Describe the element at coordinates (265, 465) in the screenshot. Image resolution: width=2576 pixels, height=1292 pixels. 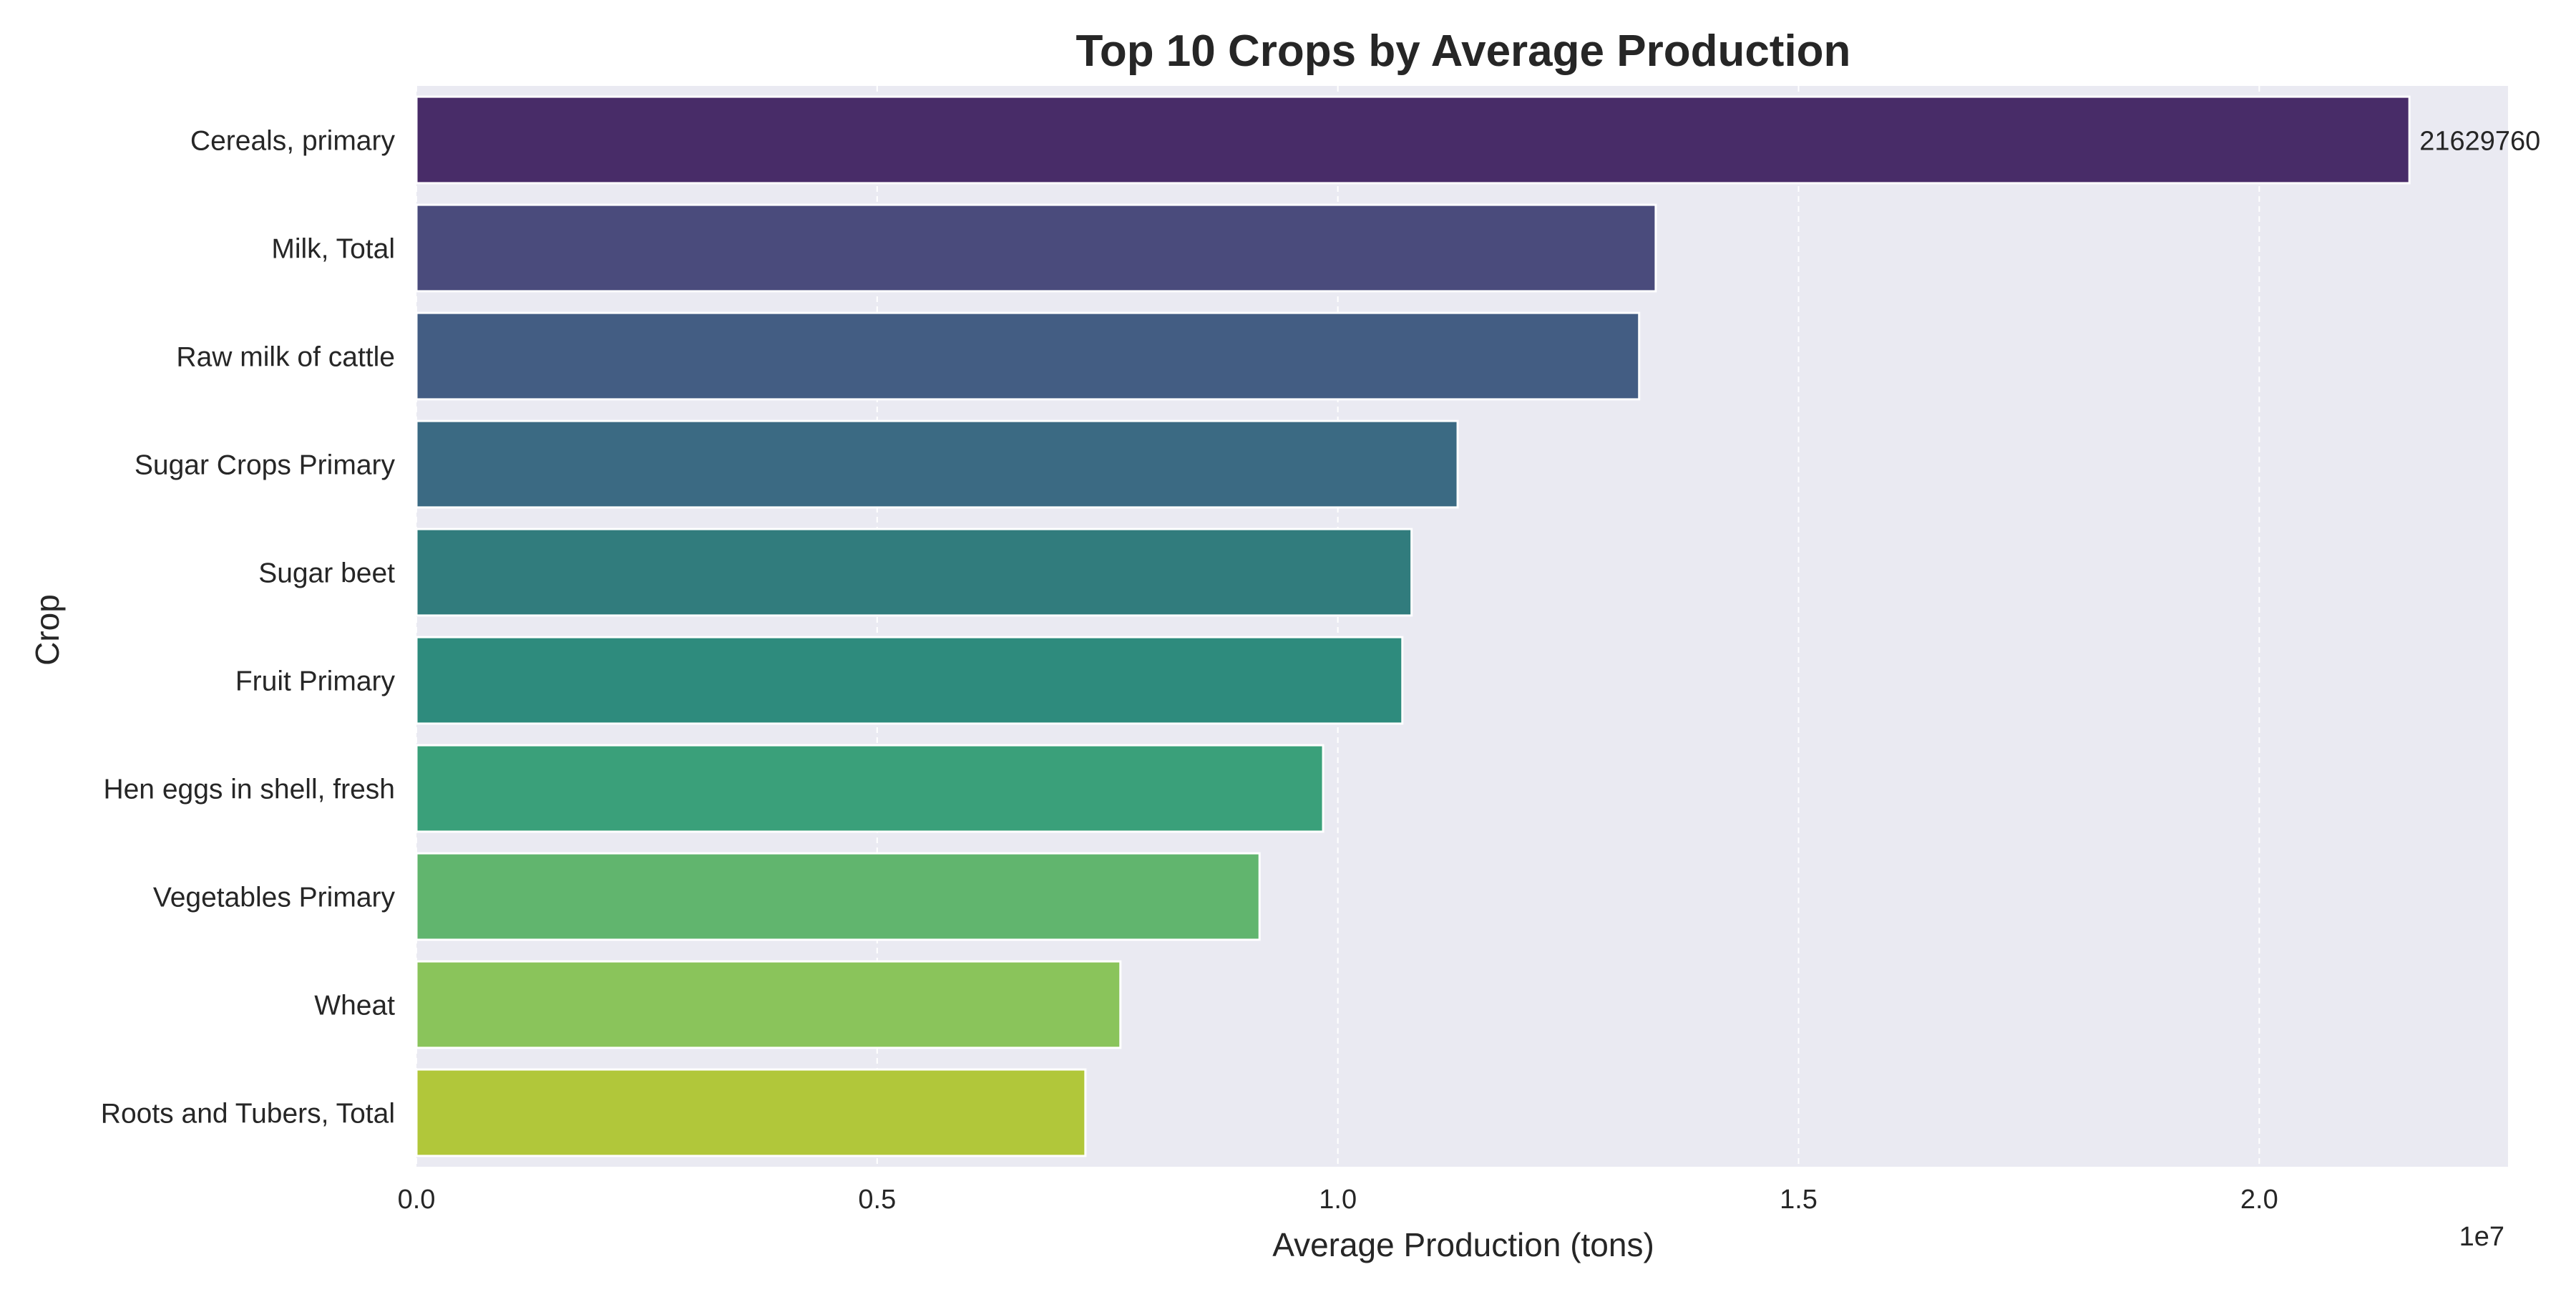
I see `y-tick-label: Sugar Crops Primary` at that location.